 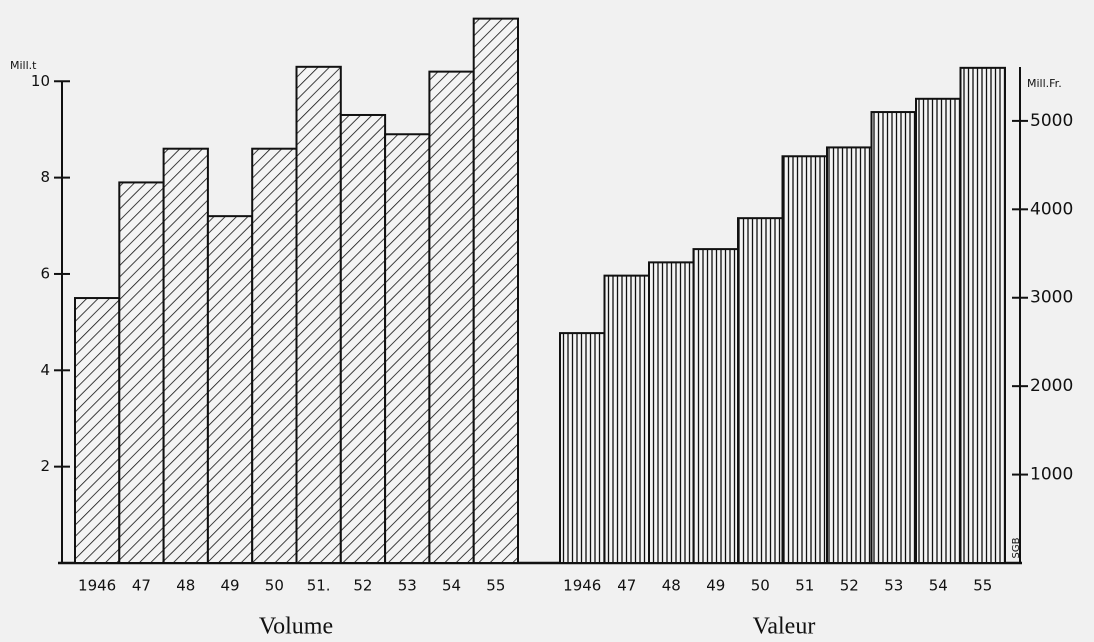 What do you see at coordinates (804, 586) in the screenshot?
I see `x-tick-label: 51` at bounding box center [804, 586].